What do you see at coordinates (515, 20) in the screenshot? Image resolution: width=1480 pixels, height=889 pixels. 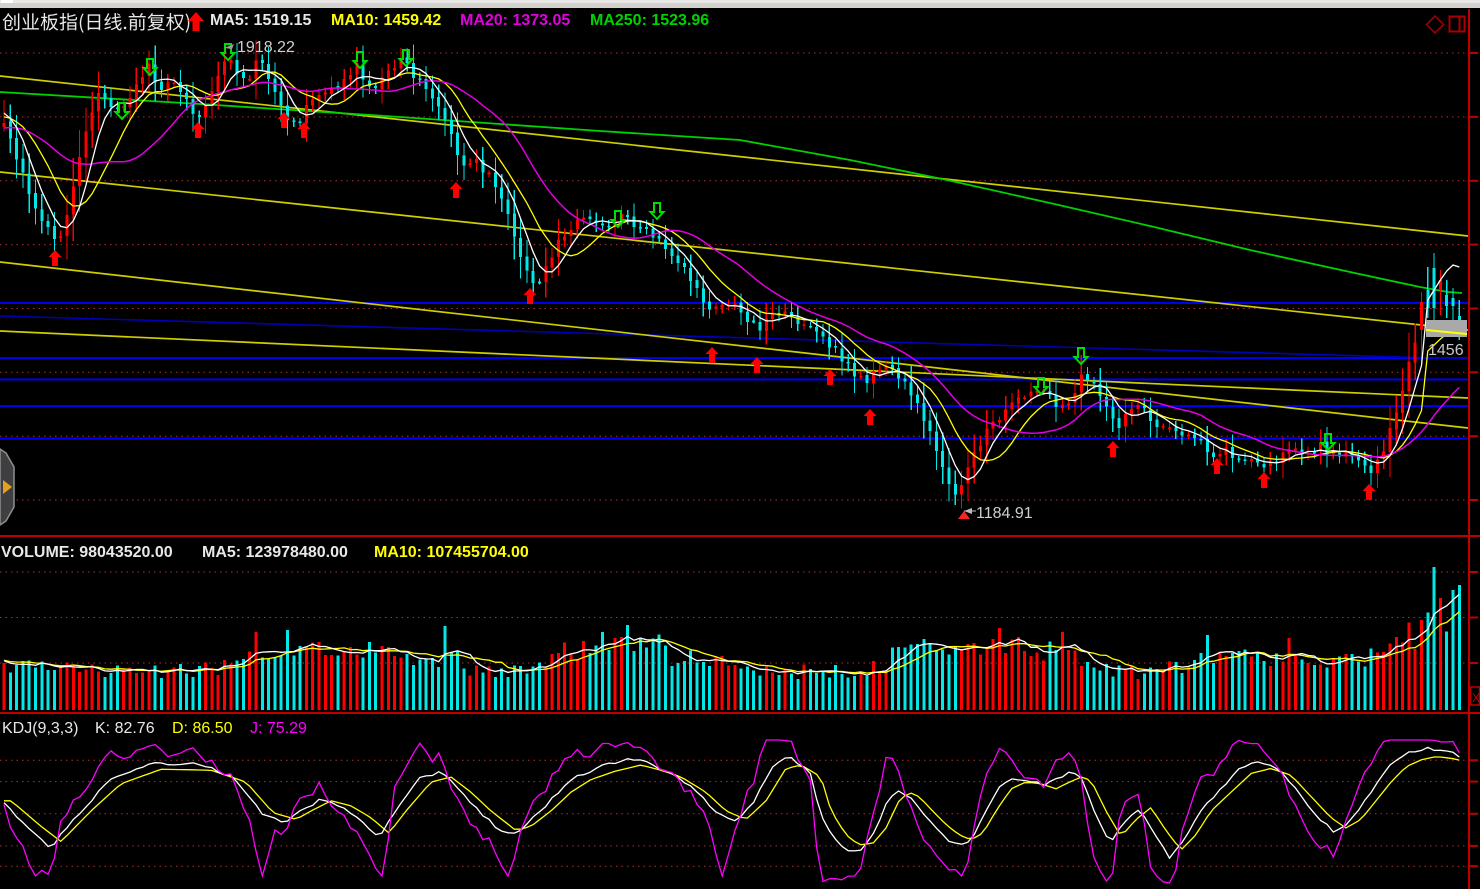 I see `svg-text: MA20: 1373.05` at bounding box center [515, 20].